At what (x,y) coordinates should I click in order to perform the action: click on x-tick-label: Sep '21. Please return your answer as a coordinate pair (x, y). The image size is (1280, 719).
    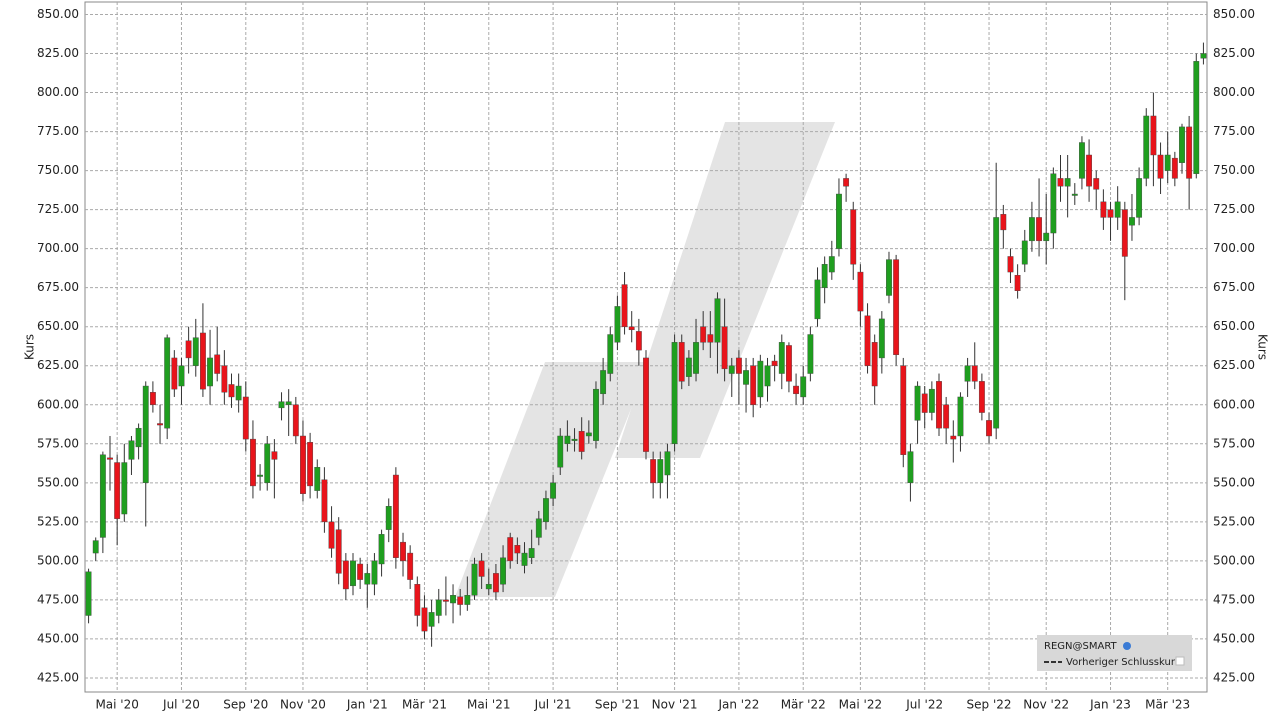
    Looking at the image, I should click on (617, 705).